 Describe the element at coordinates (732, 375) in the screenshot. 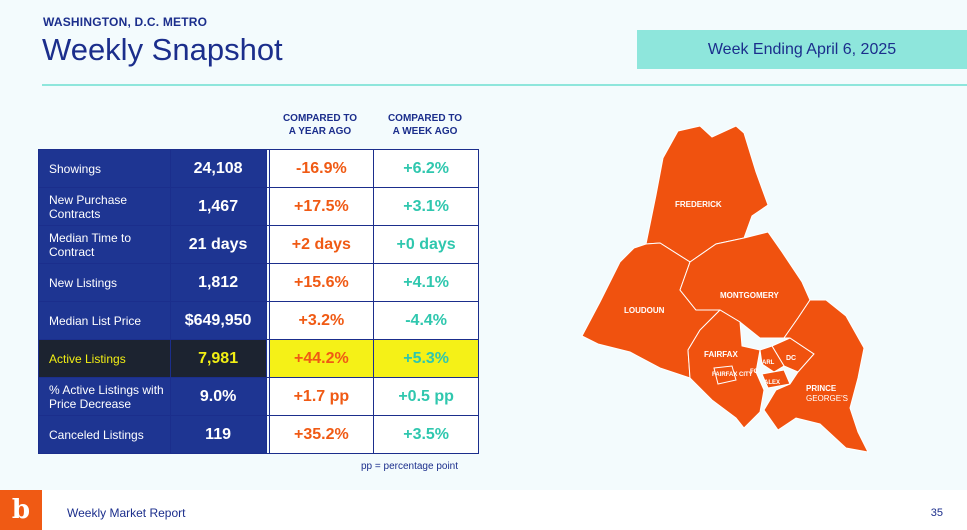

I see `map-label-fairfax-city: FAIRFAX CITY` at that location.